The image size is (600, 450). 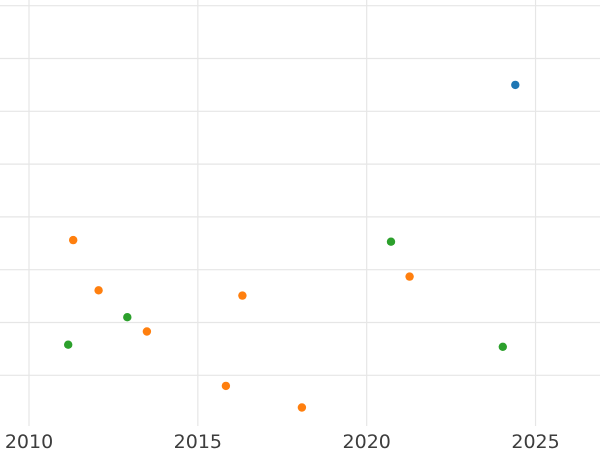 What do you see at coordinates (515, 85) in the screenshot?
I see `scatter-point-series-blue` at bounding box center [515, 85].